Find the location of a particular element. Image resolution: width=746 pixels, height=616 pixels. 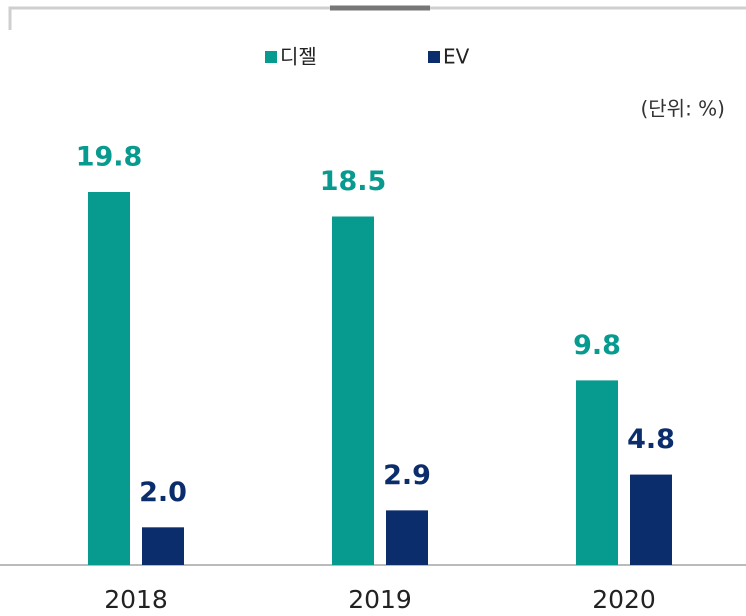

legend-label: EV is located at coordinates (456, 57).